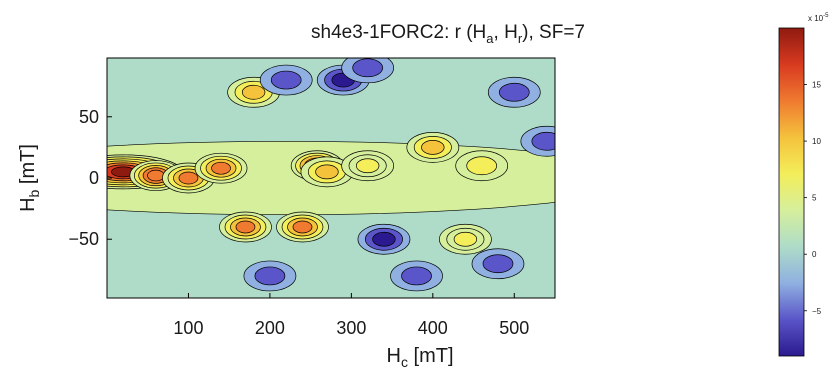  What do you see at coordinates (514, 328) in the screenshot?
I see `x-tick-label: 500` at bounding box center [514, 328].